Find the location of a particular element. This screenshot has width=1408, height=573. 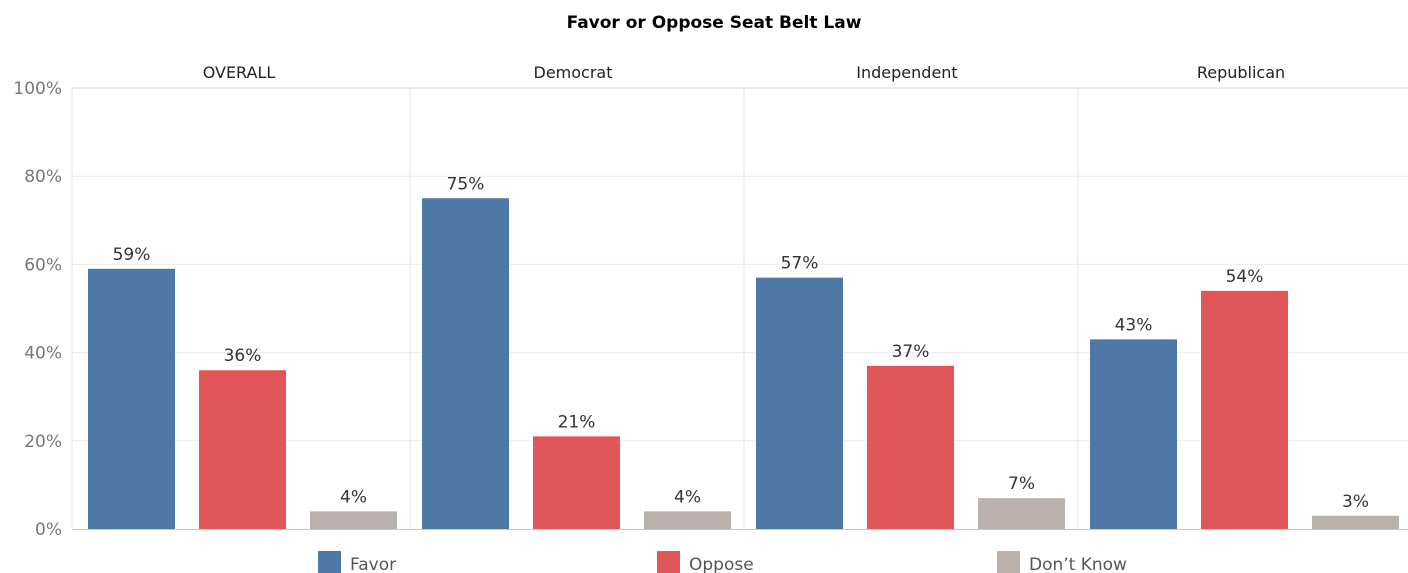

y-tick-label: 40% is located at coordinates (43, 354).